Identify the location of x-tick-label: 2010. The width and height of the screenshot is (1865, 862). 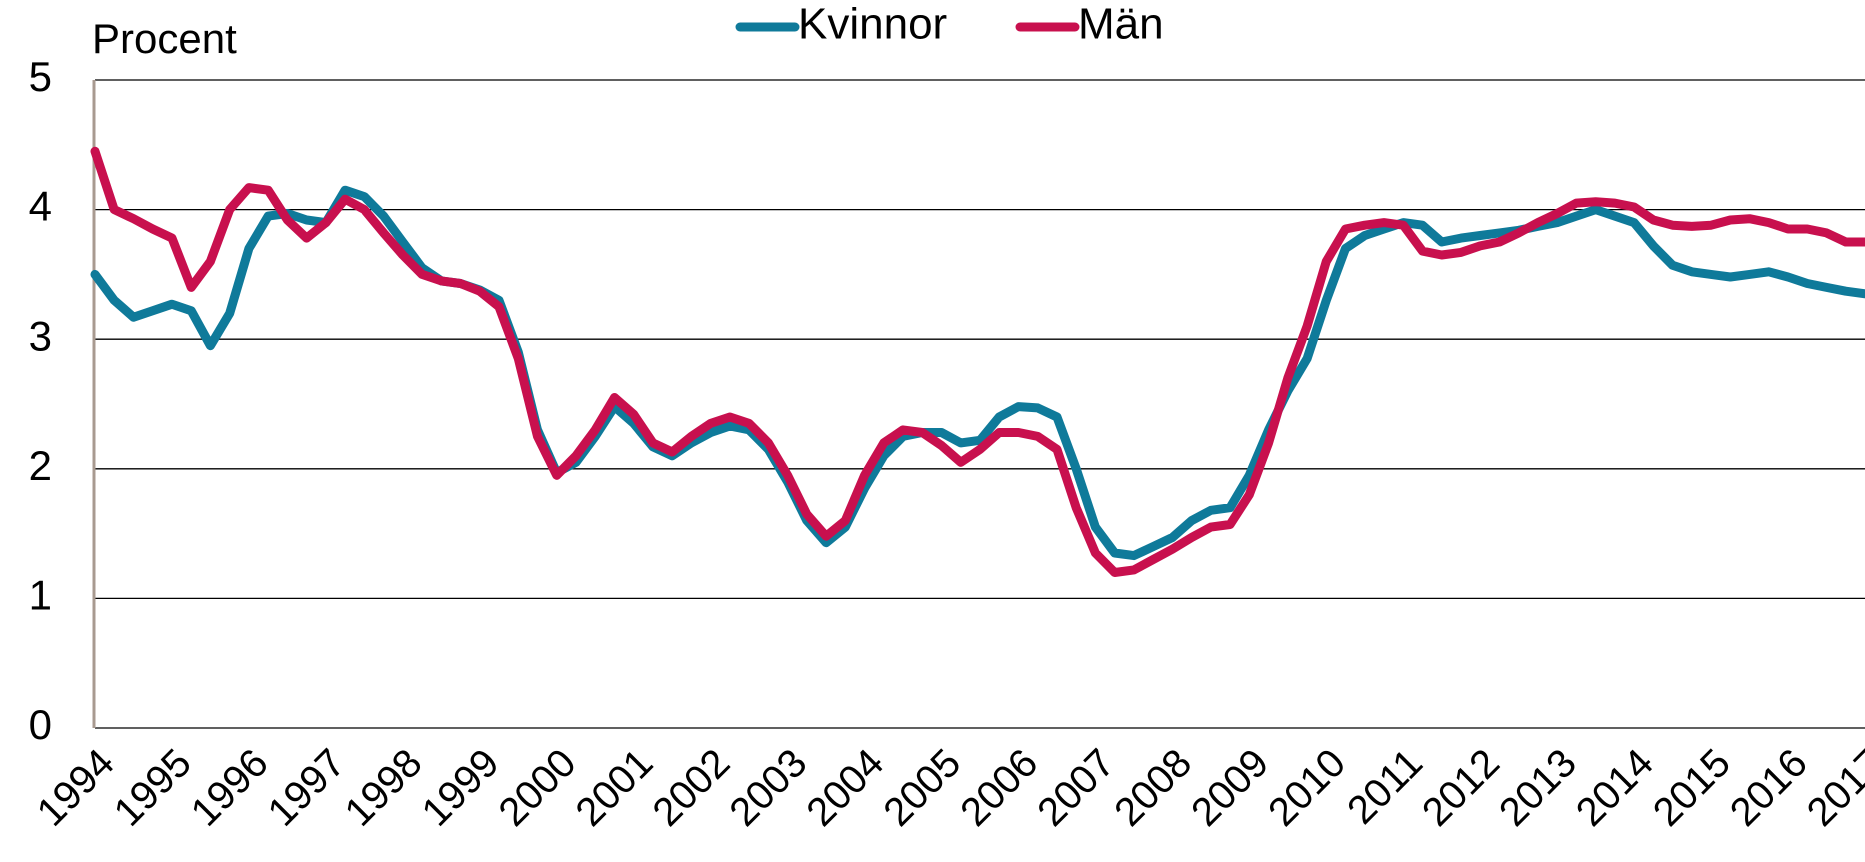
(1307, 788).